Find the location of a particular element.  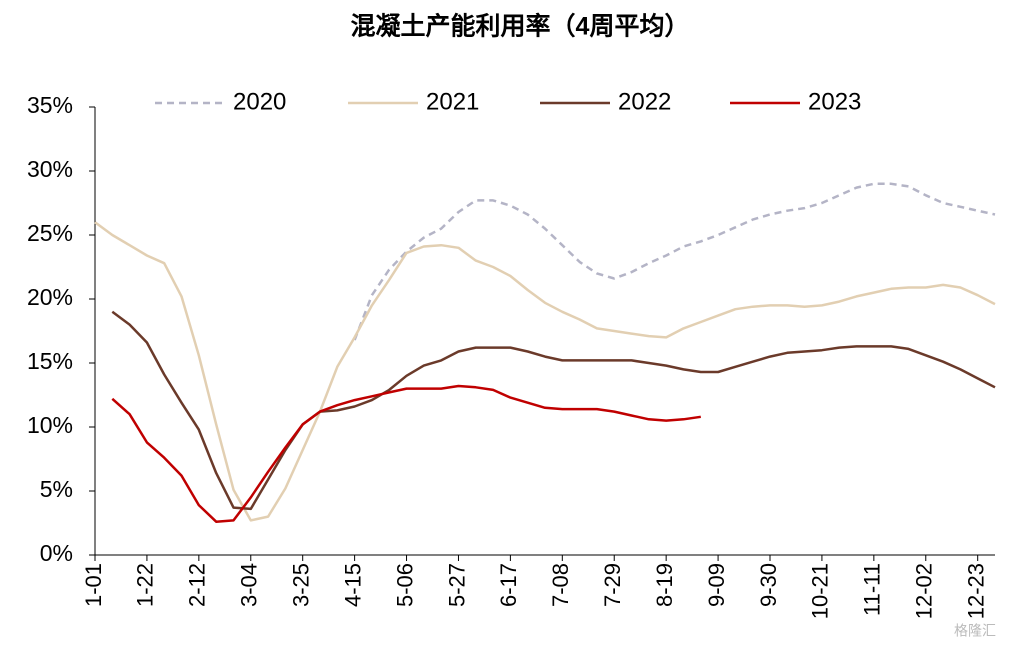

x-tick-label: 2-12 is located at coordinates (197, 585).